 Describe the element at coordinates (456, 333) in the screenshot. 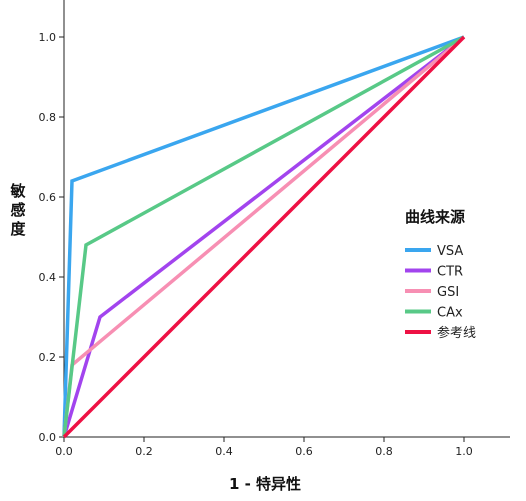

I see `legend-label: 参考线` at that location.